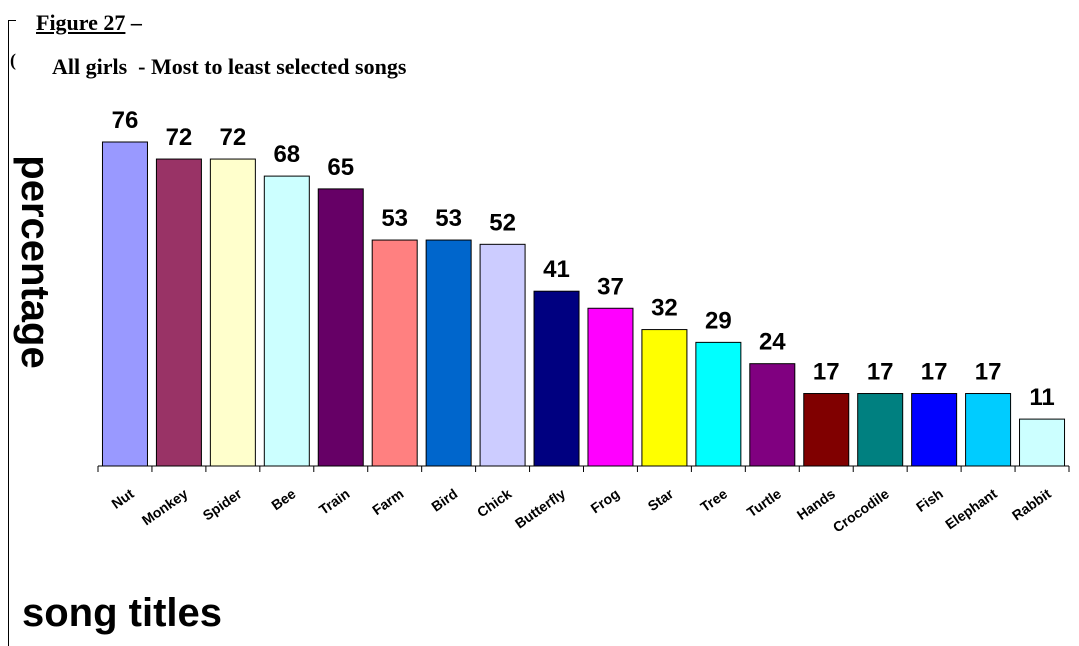 The image size is (1079, 646). I want to click on category-label-spider: Spider, so click(222, 504).